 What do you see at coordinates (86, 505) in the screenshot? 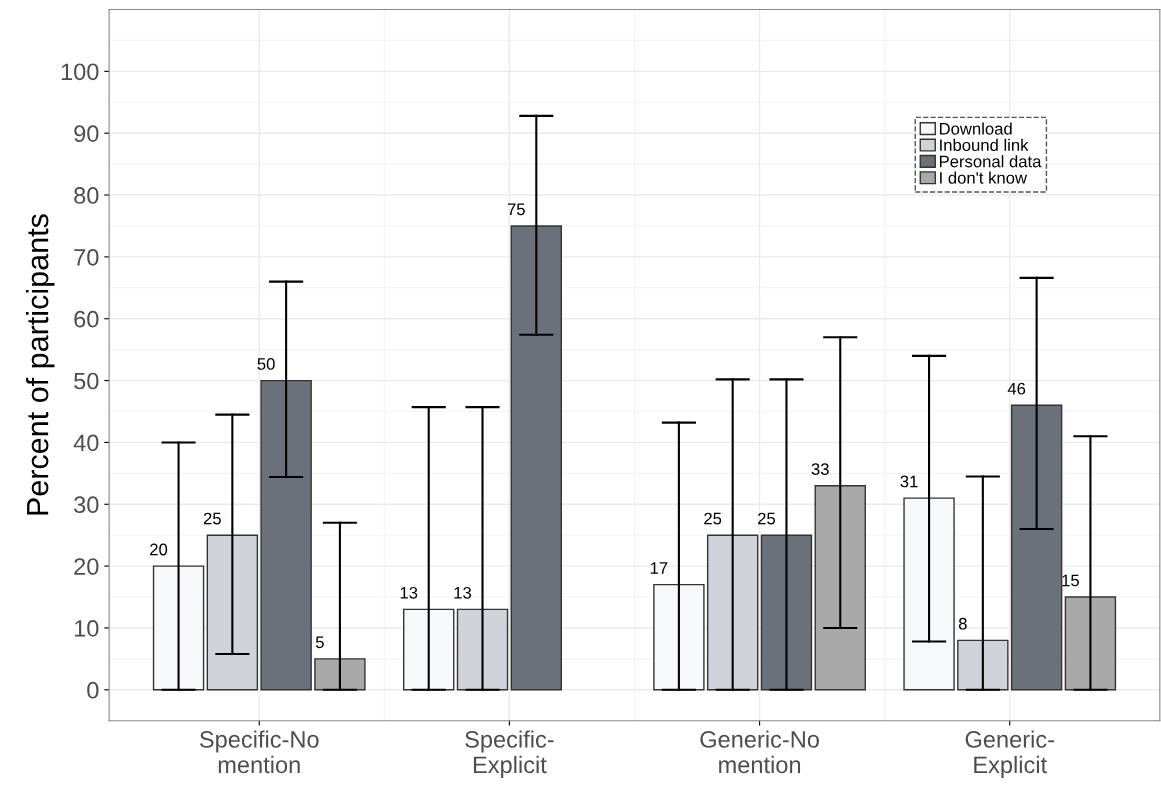
I see `y-tick-label: 30` at bounding box center [86, 505].